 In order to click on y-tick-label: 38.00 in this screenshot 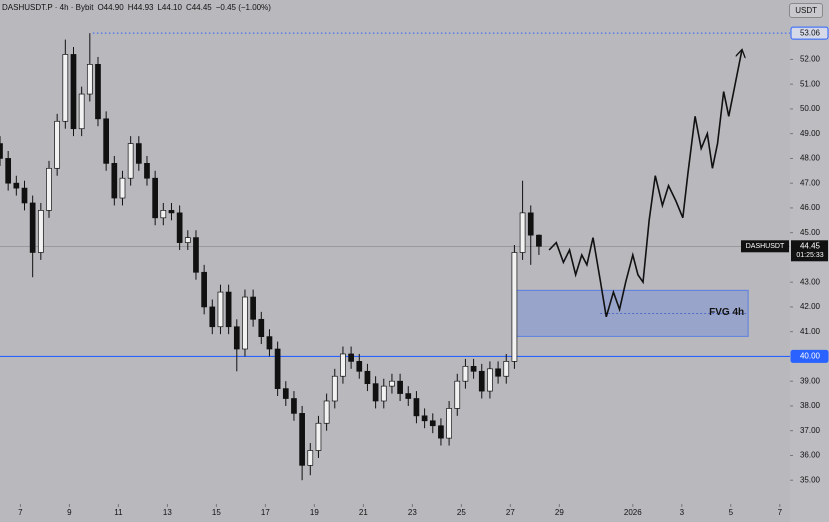, I will do `click(810, 405)`.